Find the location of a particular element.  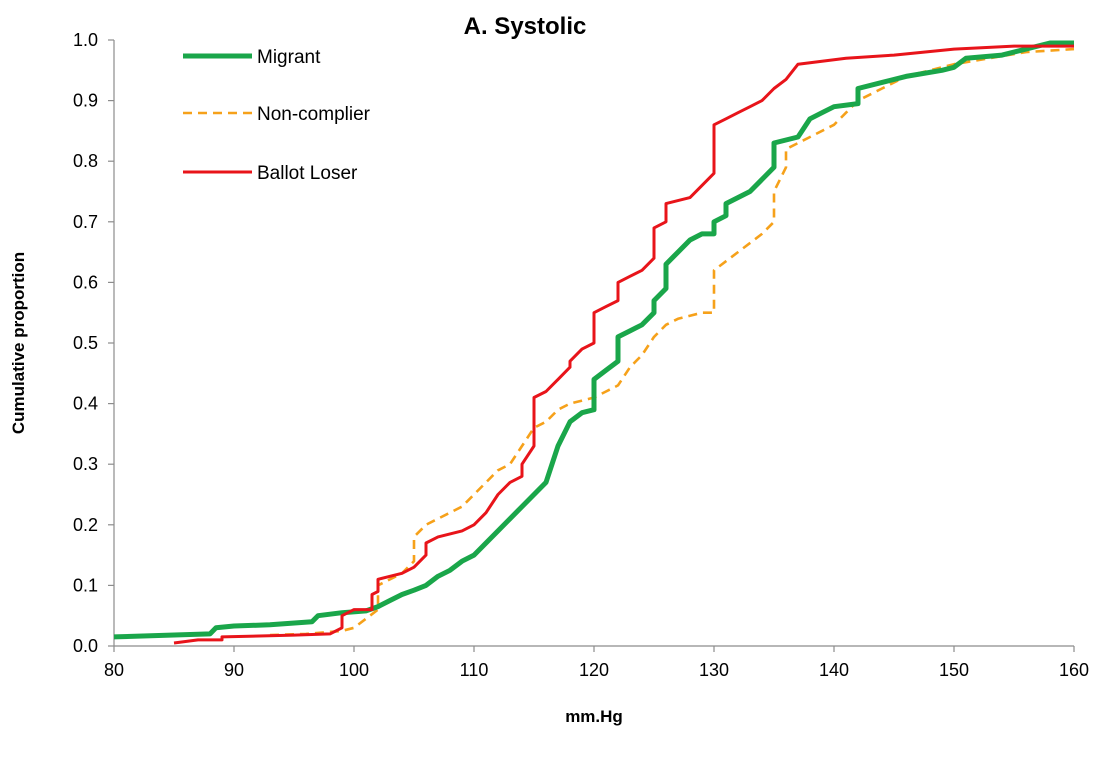

y-tick-label: 0.2 is located at coordinates (85, 525).